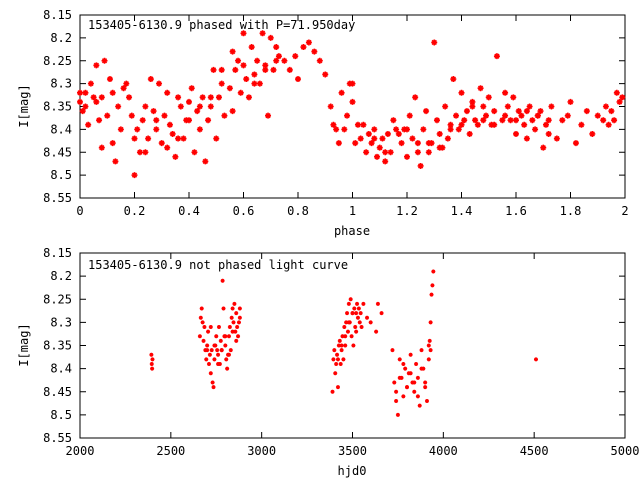  I want to click on unphased-y-axis-label: I[mag], so click(24, 344).